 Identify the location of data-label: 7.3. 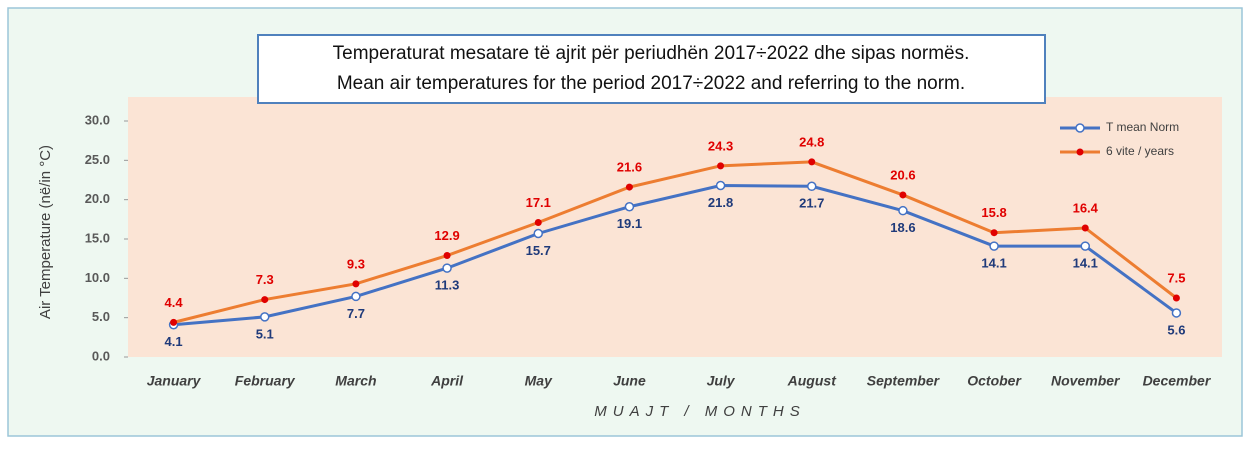
(265, 279).